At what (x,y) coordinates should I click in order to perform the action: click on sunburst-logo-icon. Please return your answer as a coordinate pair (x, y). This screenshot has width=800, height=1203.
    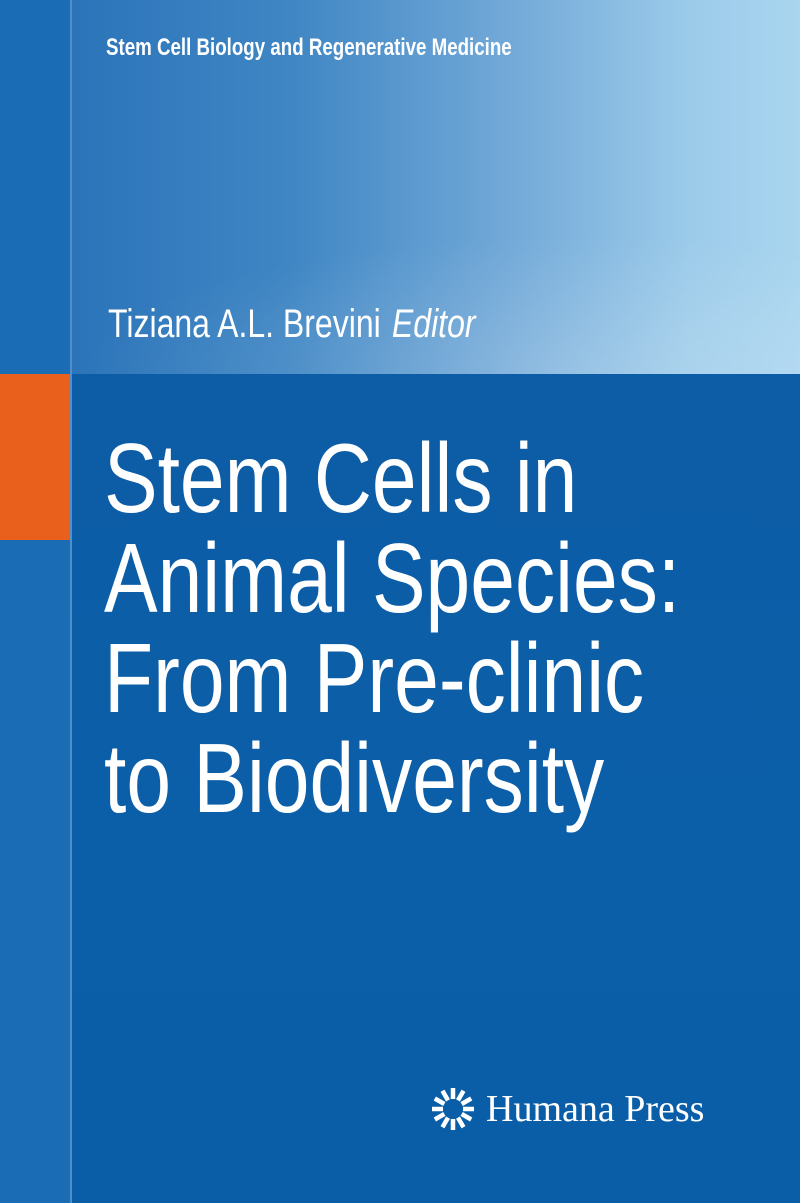
    Looking at the image, I should click on (453, 1109).